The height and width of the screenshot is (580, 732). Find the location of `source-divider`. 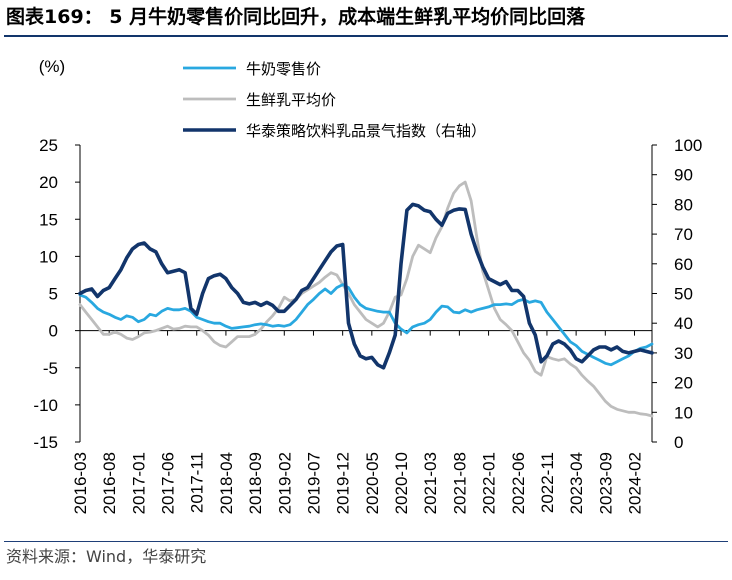

source-divider is located at coordinates (366, 541).